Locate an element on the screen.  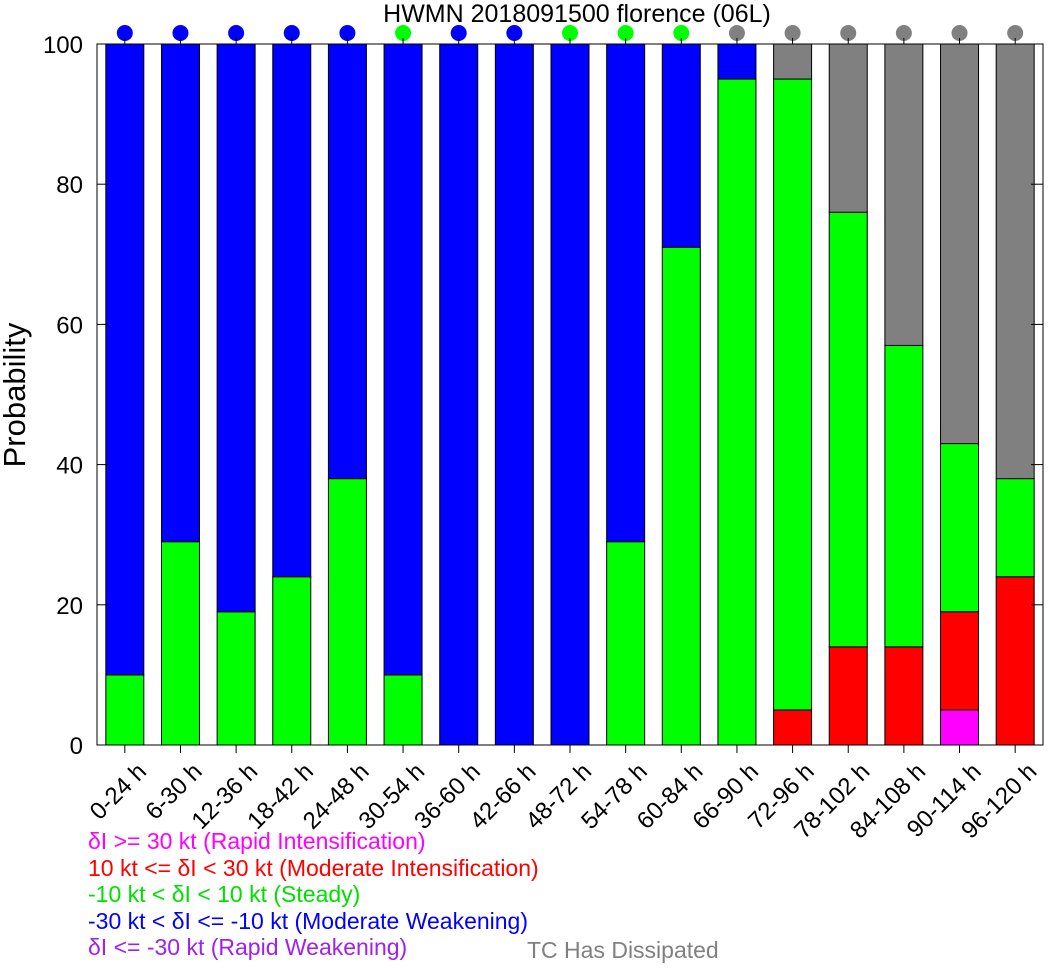
x-tick-label-0: 0-24 h is located at coordinates (118, 791).